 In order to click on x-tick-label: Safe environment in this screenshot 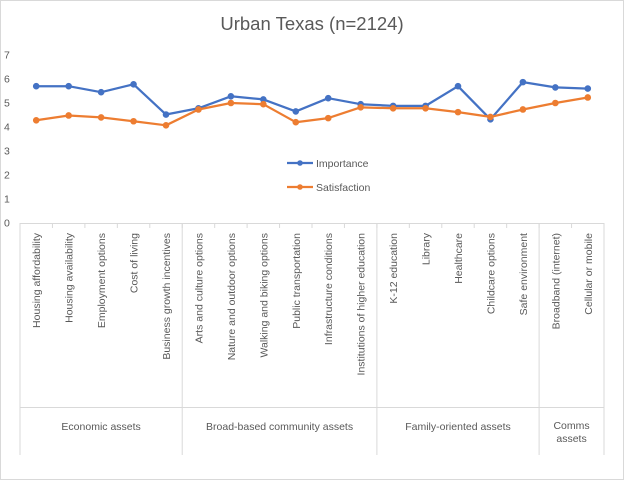, I will do `click(524, 274)`.